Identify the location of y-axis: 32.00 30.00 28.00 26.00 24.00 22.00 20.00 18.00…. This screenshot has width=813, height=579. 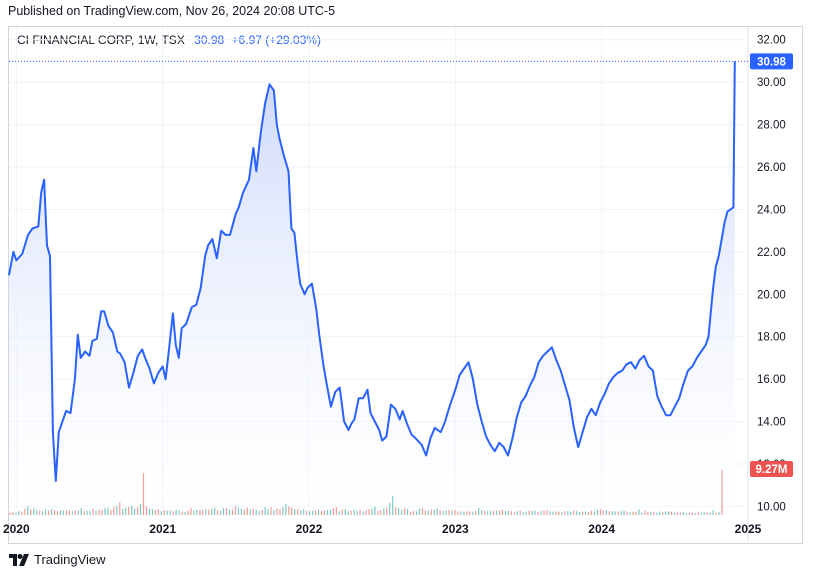
(771, 274).